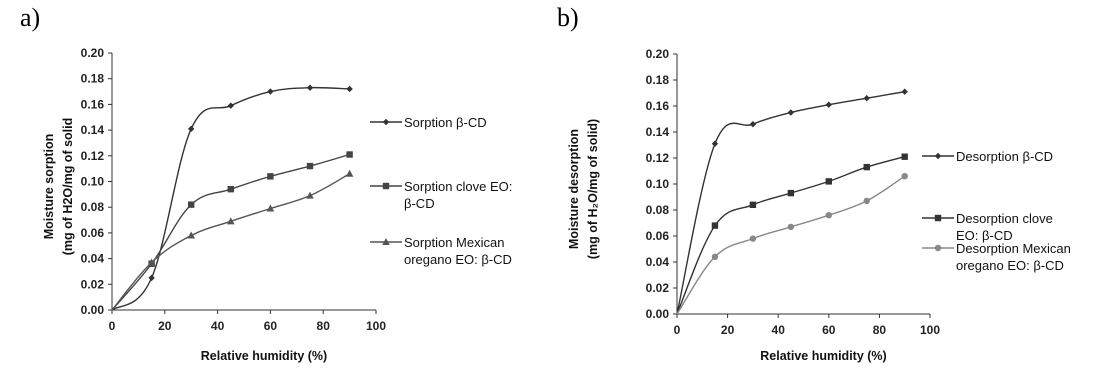 The height and width of the screenshot is (376, 1105). What do you see at coordinates (574, 189) in the screenshot?
I see `y-axis-title-line1: Moisture desorption` at bounding box center [574, 189].